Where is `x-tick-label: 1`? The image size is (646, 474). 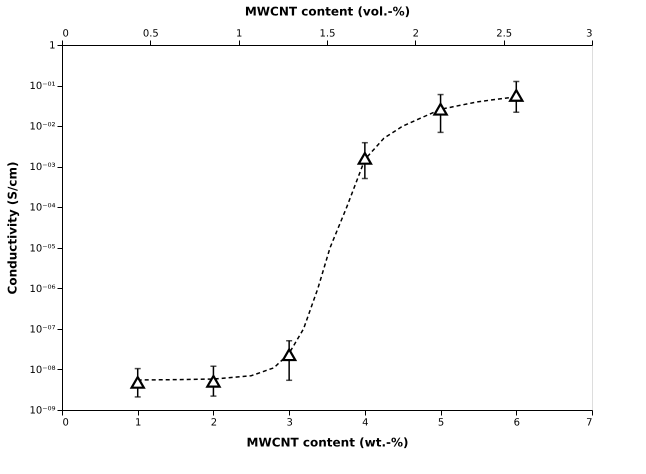 x-tick-label: 1 is located at coordinates (138, 423).